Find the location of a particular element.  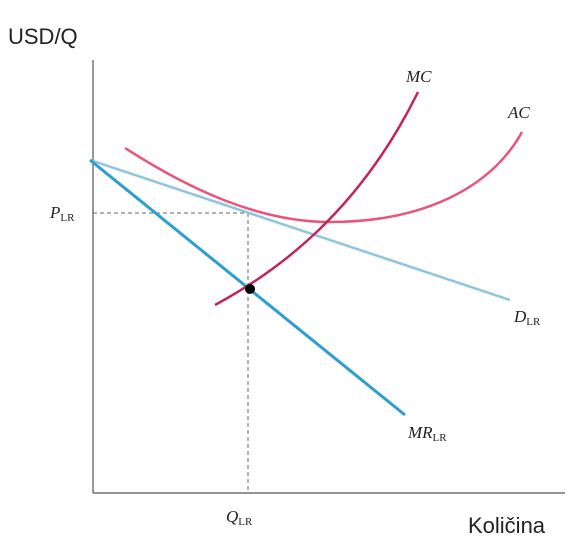

ac-curve is located at coordinates (324, 177).